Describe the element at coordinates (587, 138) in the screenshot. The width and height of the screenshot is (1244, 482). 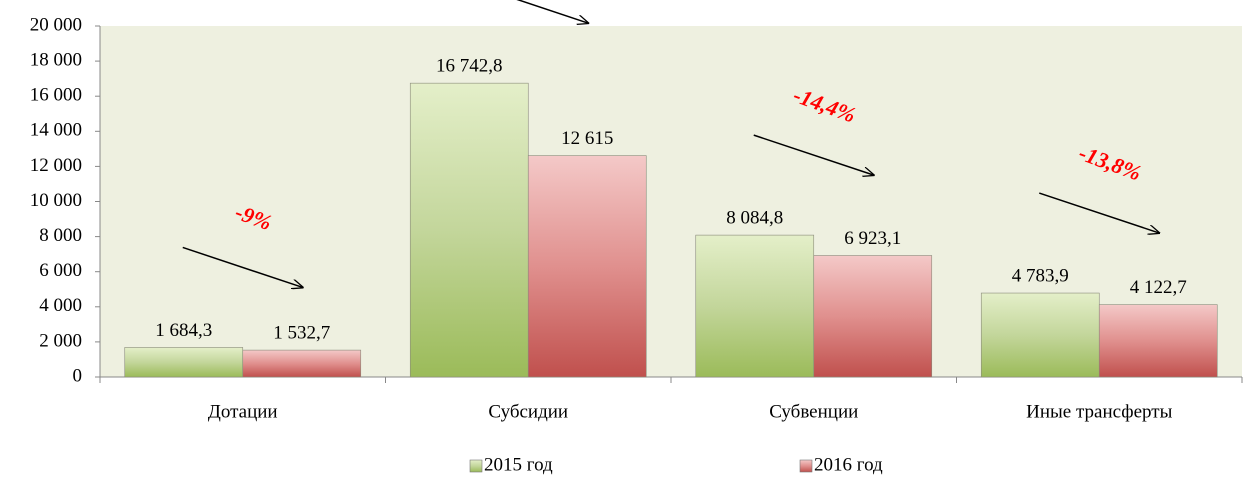
I see `value-label: 12 615` at that location.